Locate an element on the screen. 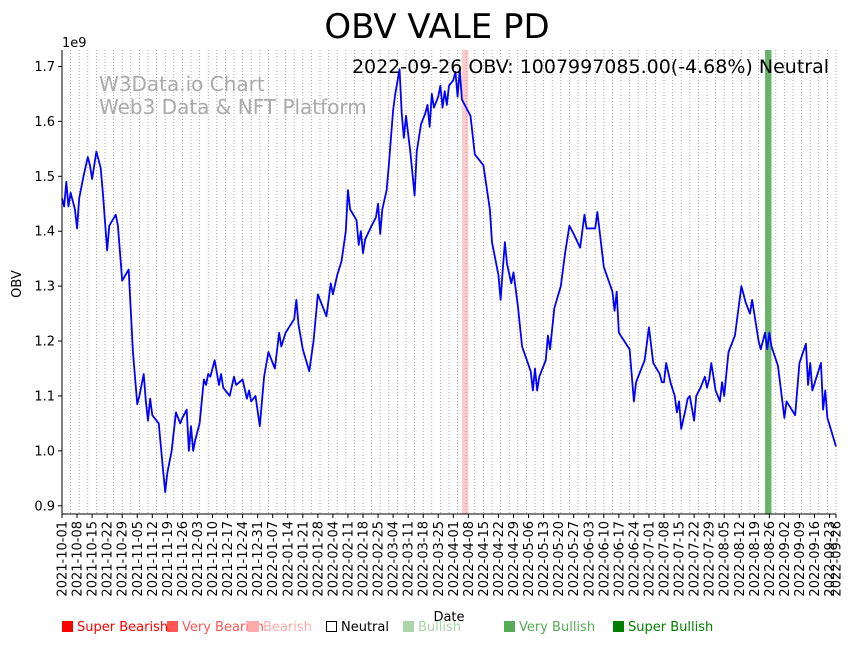 The image size is (855, 646). x-tick-label: 2022-07-01 is located at coordinates (649, 559).